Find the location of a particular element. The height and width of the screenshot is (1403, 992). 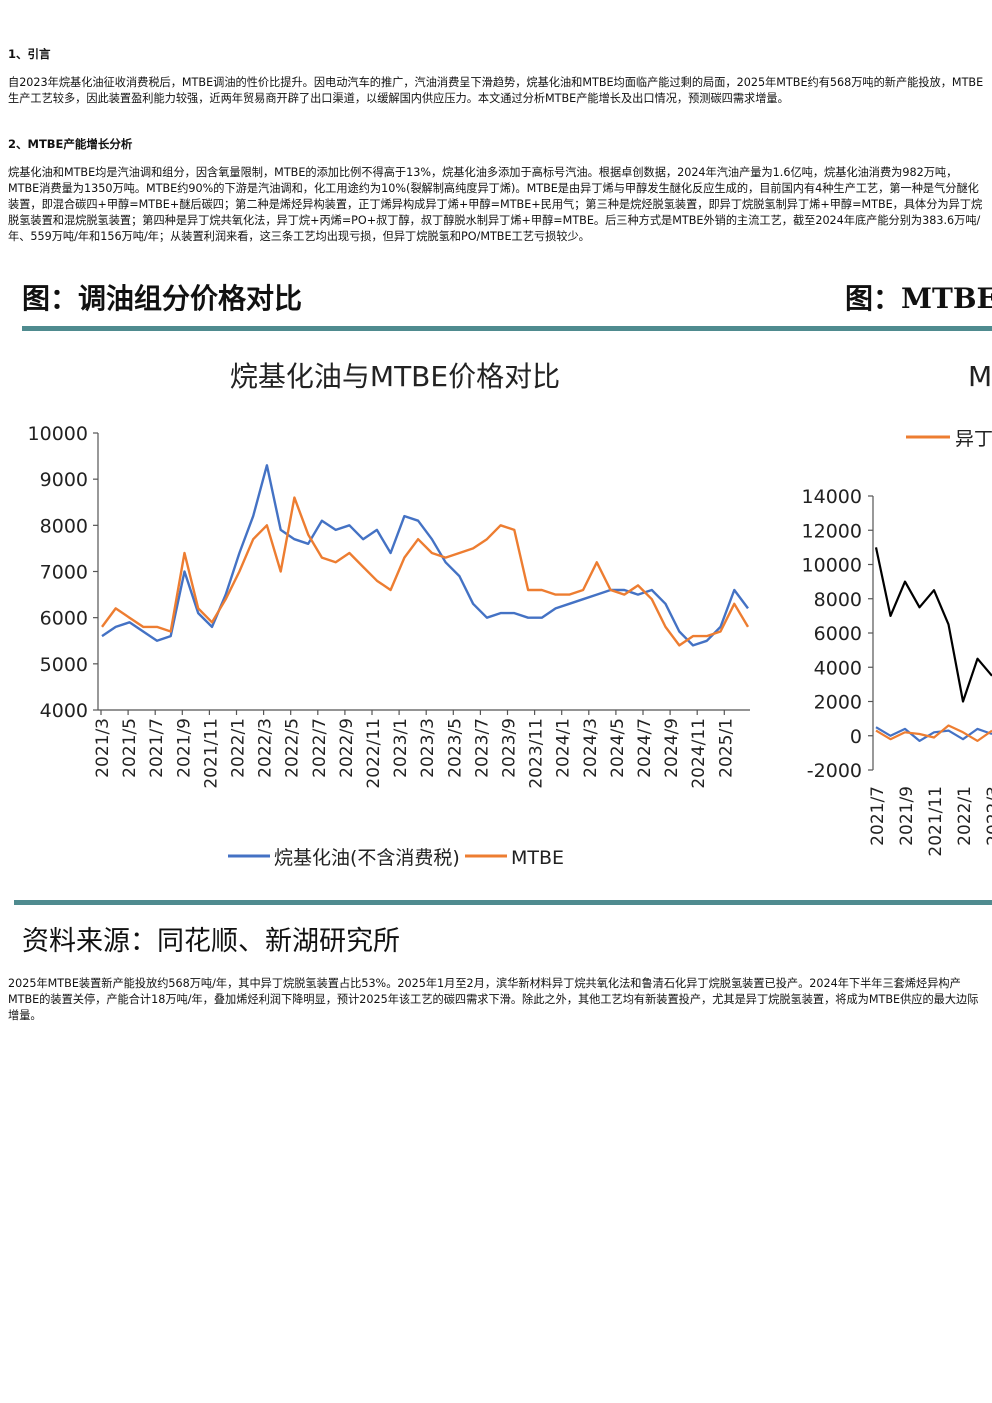

chart-right-x-tick-label: 2021/7 is located at coordinates (878, 816).